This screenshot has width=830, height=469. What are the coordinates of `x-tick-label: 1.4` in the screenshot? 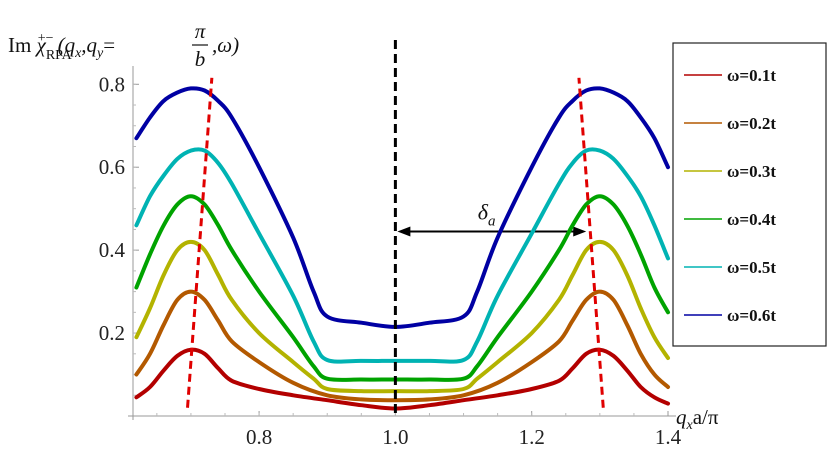 It's located at (668, 437).